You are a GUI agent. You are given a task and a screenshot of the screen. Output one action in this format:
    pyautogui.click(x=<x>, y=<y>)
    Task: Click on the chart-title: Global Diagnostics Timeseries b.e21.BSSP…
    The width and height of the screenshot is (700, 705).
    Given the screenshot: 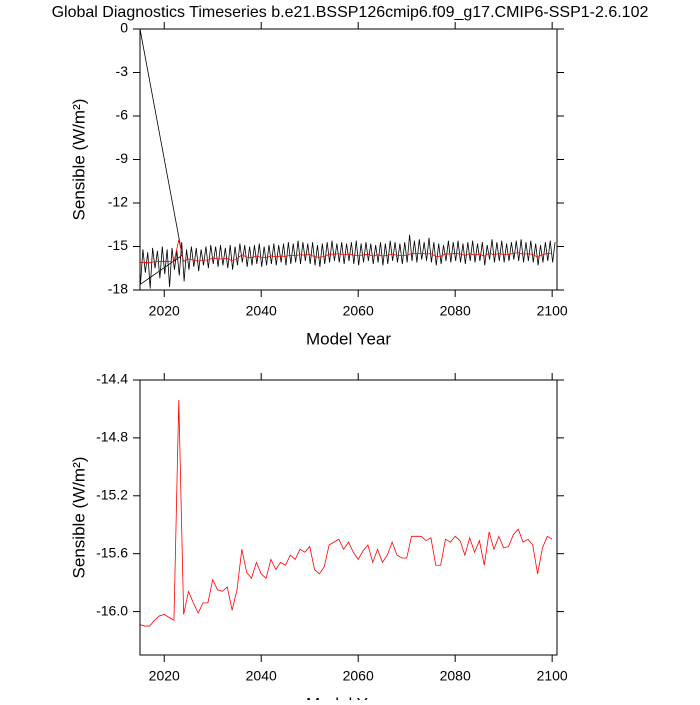 What is the action you would take?
    pyautogui.click(x=350, y=12)
    